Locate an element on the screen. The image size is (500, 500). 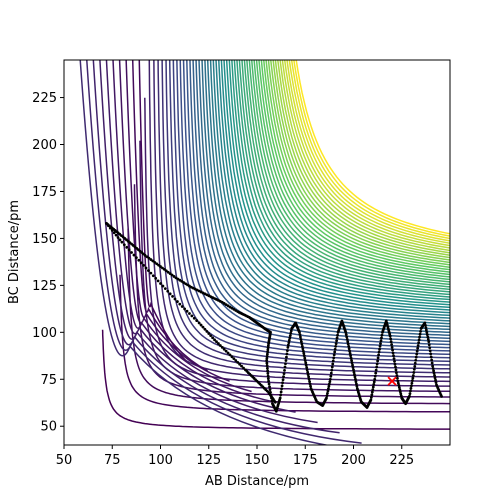
y-tick-label: 100 is located at coordinates (44, 333).